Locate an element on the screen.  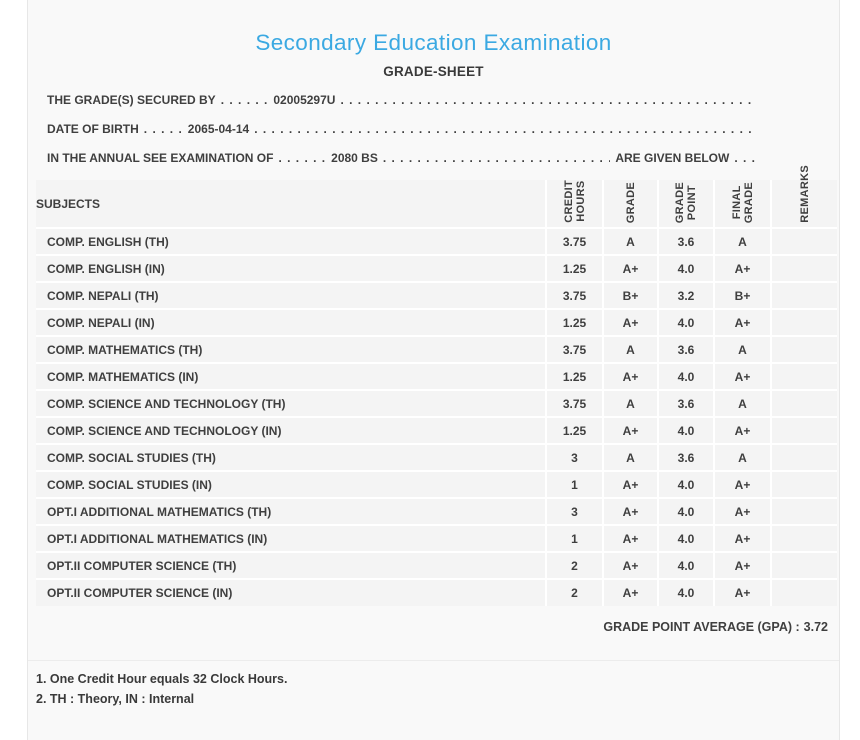
table-row: OPT.II COMPUTER SCIENCE (TH) 2 A+ 4.0 A+ is located at coordinates (436, 565).